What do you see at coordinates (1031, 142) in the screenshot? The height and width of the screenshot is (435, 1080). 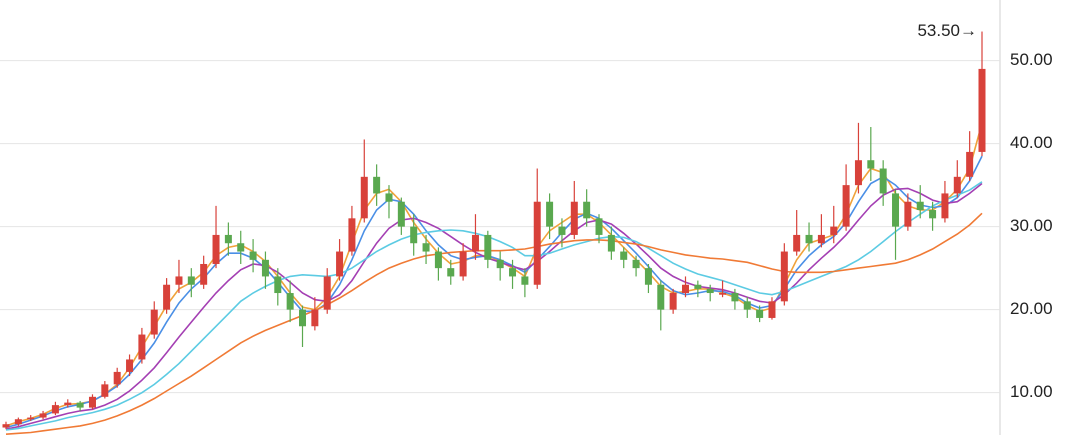 I see `y-tick-label: 40.00` at bounding box center [1031, 142].